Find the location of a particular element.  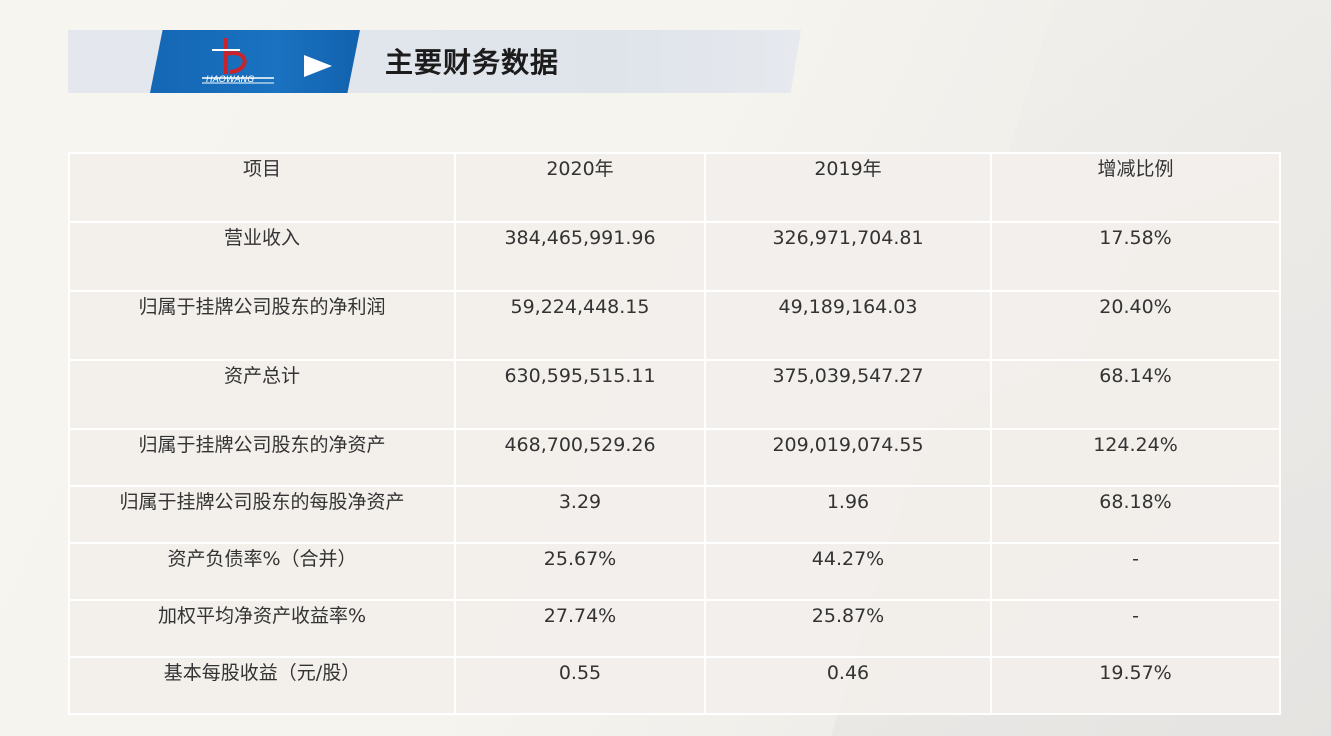

value-2020: 25.67% is located at coordinates (580, 571).